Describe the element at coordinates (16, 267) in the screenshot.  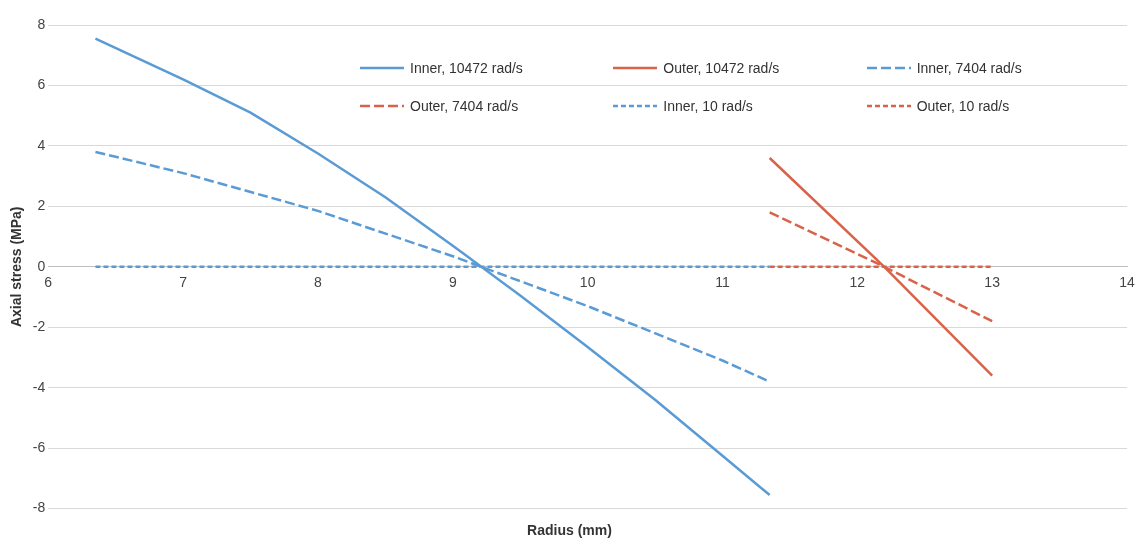
I see `y-axis-title: Axial stress (MPa)` at that location.